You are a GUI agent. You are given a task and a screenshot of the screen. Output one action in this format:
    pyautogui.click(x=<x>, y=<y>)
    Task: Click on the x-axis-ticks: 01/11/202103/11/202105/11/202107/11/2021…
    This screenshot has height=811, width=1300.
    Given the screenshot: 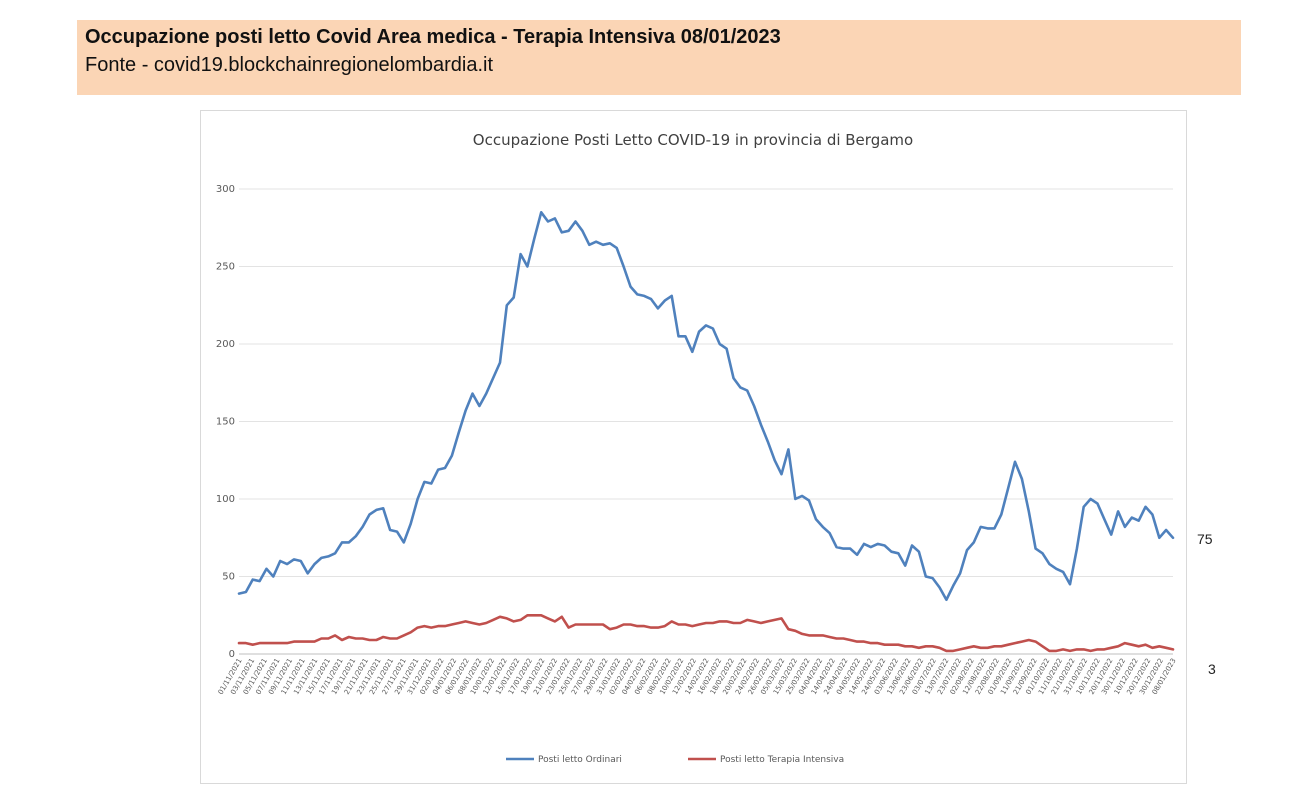 What is the action you would take?
    pyautogui.click(x=697, y=676)
    